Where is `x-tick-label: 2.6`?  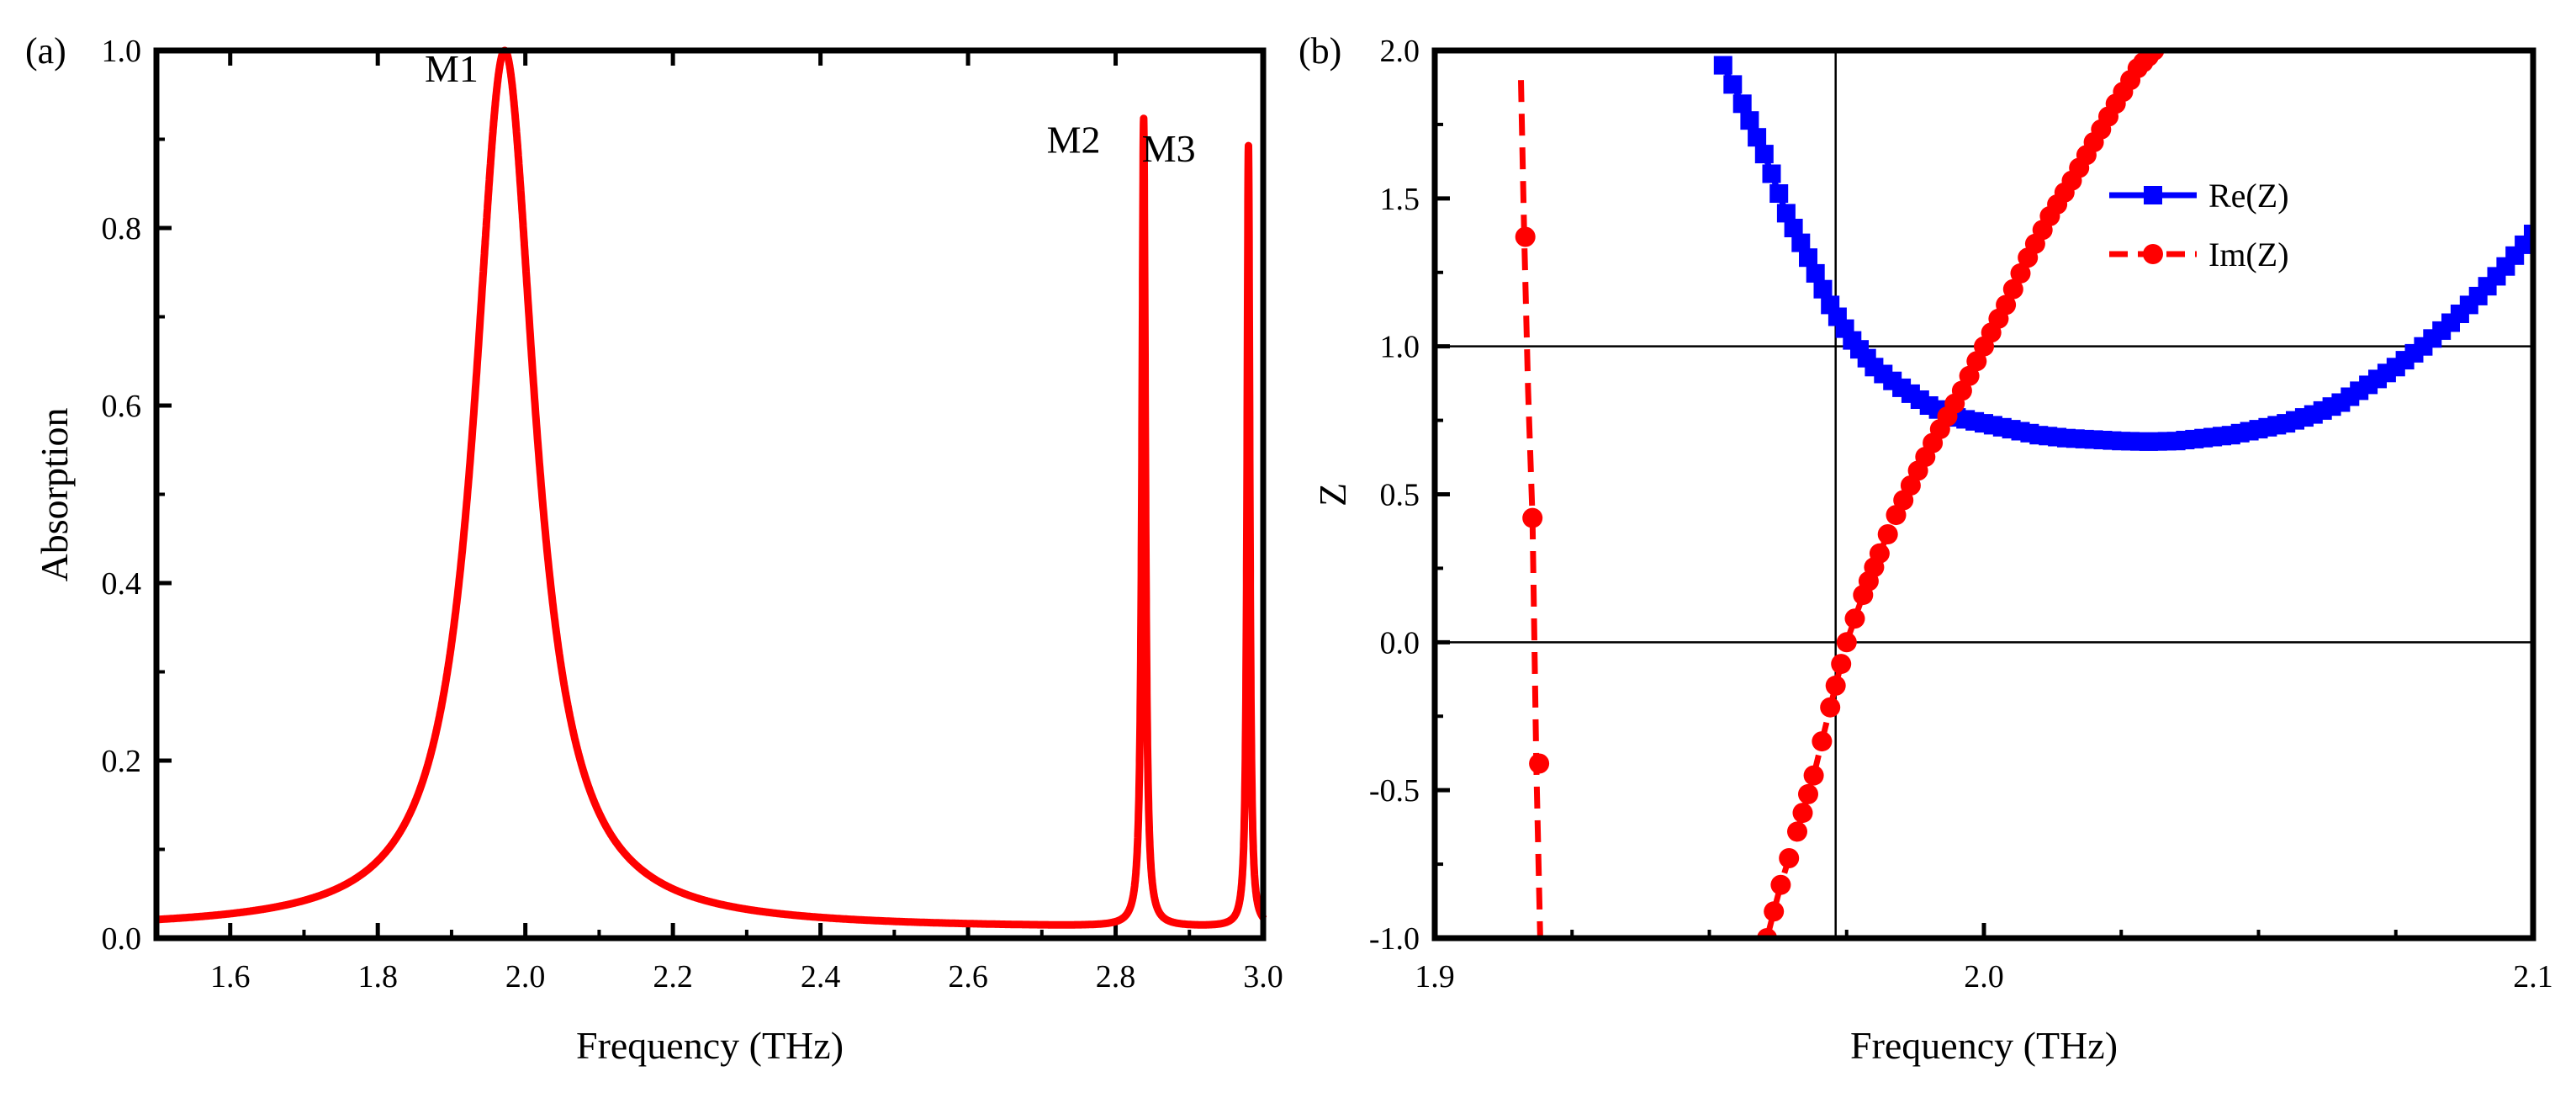
x-tick-label: 2.6 is located at coordinates (968, 977).